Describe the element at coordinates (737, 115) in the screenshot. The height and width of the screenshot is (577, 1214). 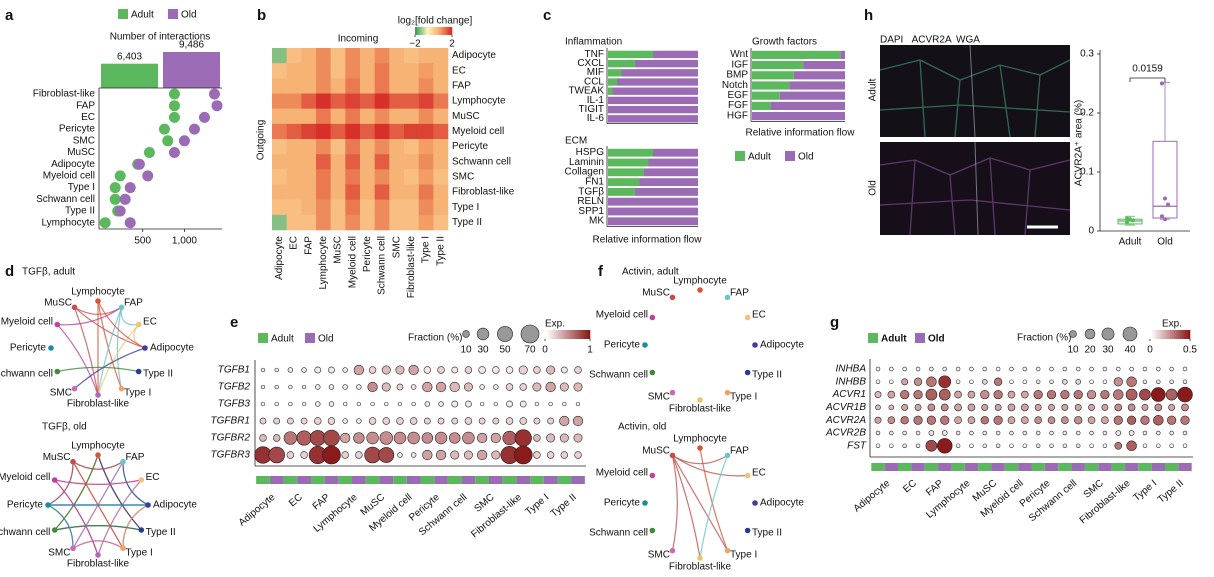
I see `y-tick-label: HGF` at that location.